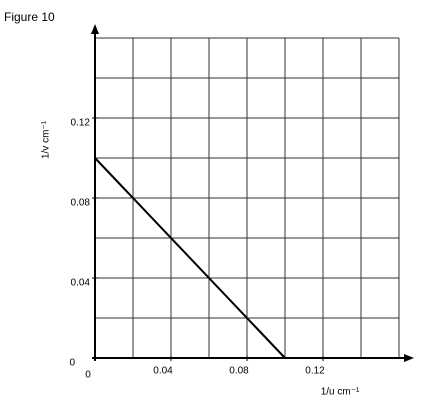 The width and height of the screenshot is (423, 405). Describe the element at coordinates (95, 29) in the screenshot. I see `y-axis-arrow` at that location.